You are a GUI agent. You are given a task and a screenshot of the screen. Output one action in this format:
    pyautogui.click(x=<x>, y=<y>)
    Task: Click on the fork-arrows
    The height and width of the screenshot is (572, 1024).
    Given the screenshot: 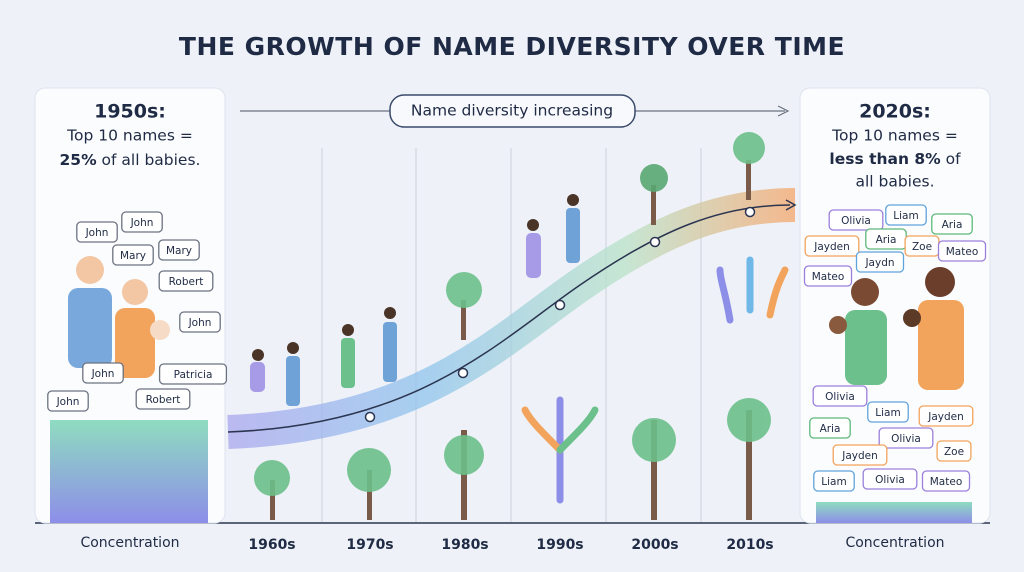 What is the action you would take?
    pyautogui.click(x=655, y=380)
    